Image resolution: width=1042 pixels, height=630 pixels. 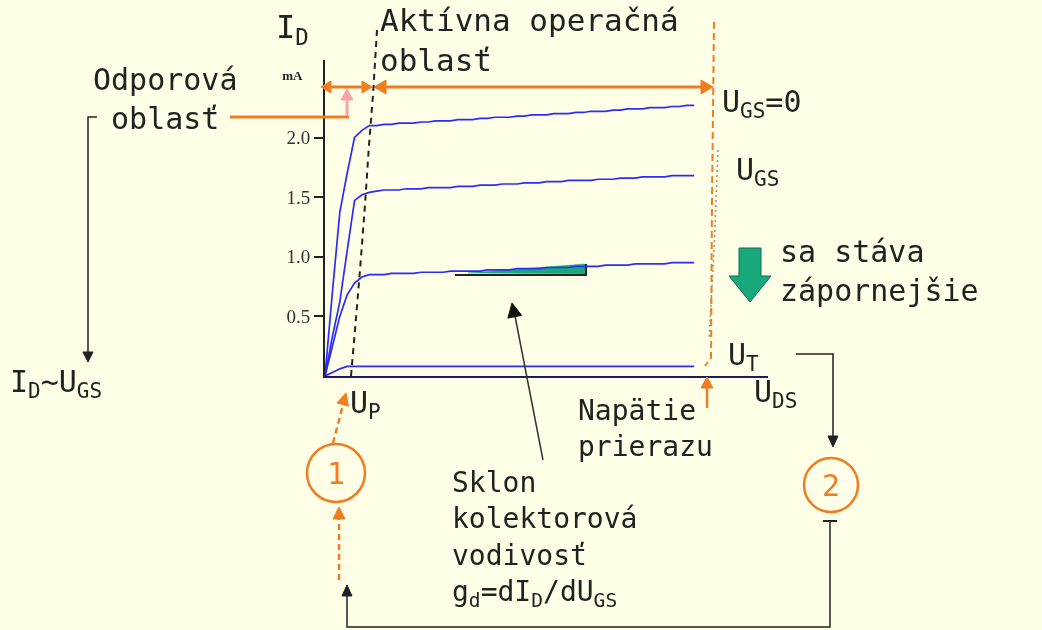 What do you see at coordinates (56, 384) in the screenshot?
I see `text: I$_{D}$~U$_{GS}$` at bounding box center [56, 384].